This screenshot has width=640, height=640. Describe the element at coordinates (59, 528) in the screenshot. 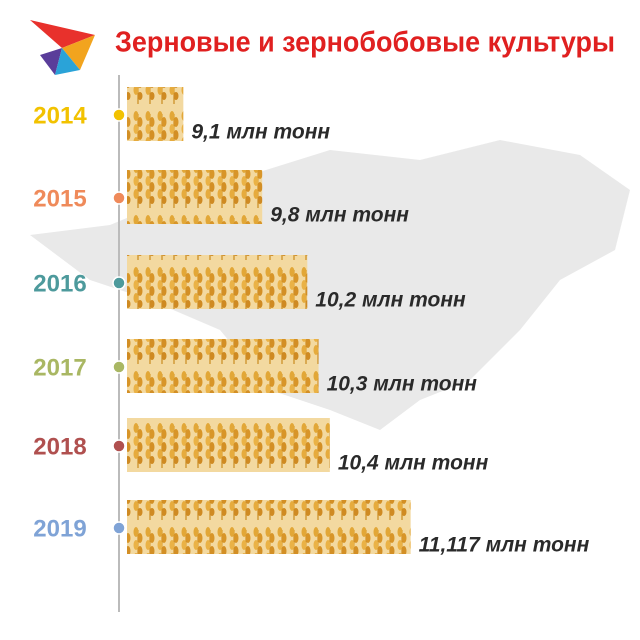

I see `category-label: 2019` at that location.